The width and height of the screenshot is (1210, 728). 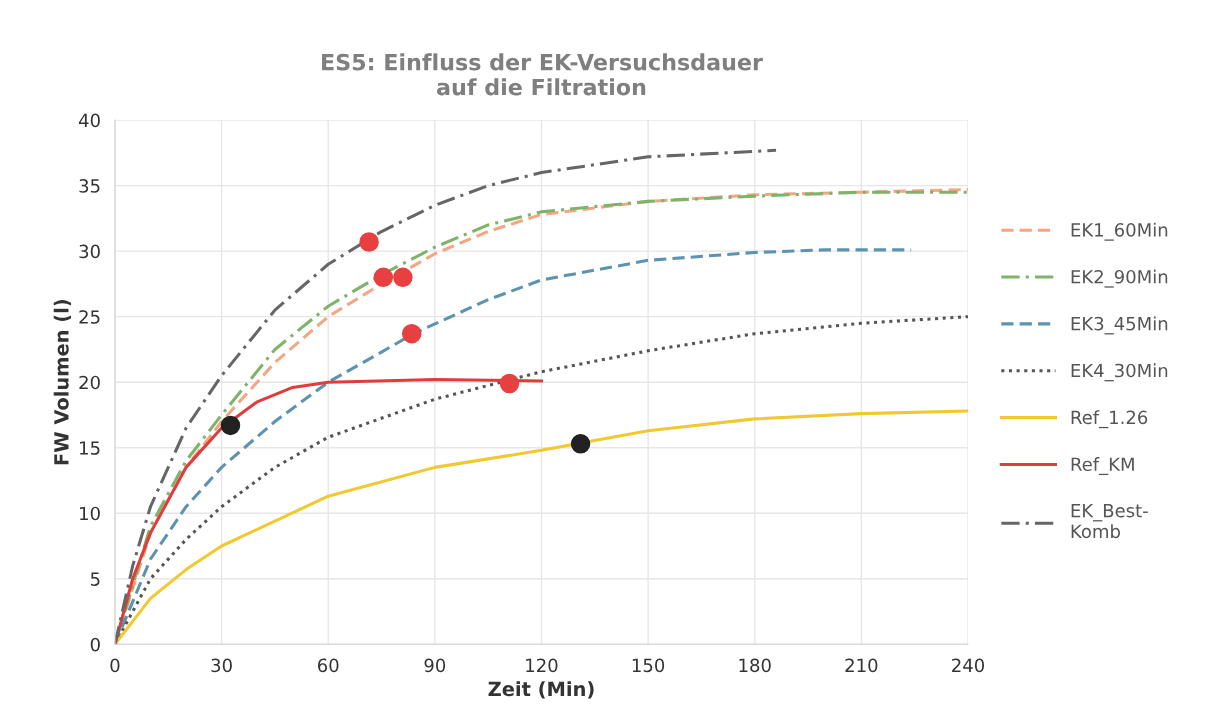 I want to click on y-tick-label: 40, so click(x=89, y=120).